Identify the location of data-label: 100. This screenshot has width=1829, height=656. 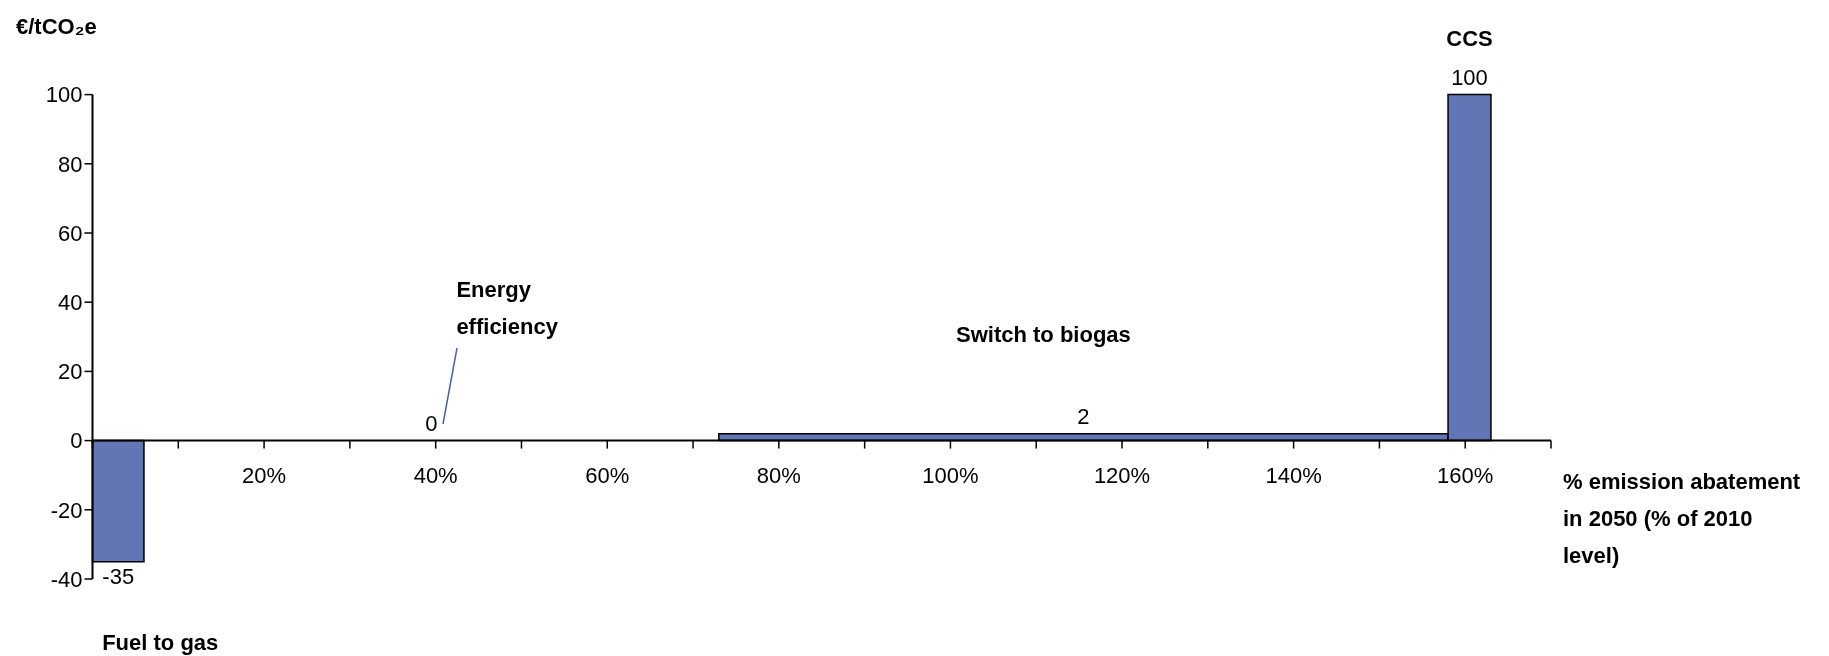
(1469, 77).